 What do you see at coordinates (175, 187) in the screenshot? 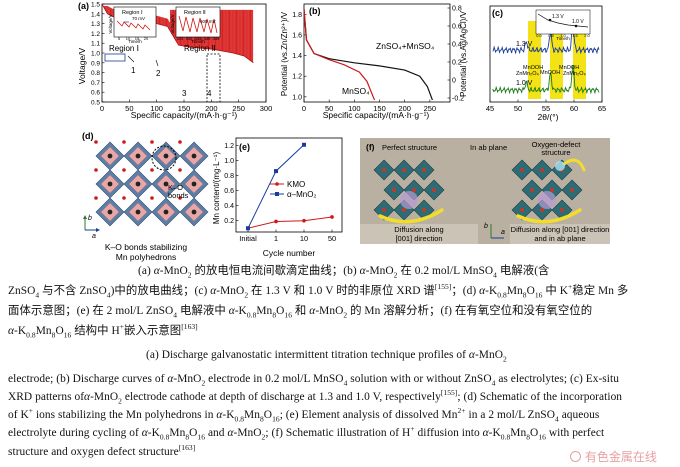
I see `ko-label-1: K–O` at bounding box center [175, 187].